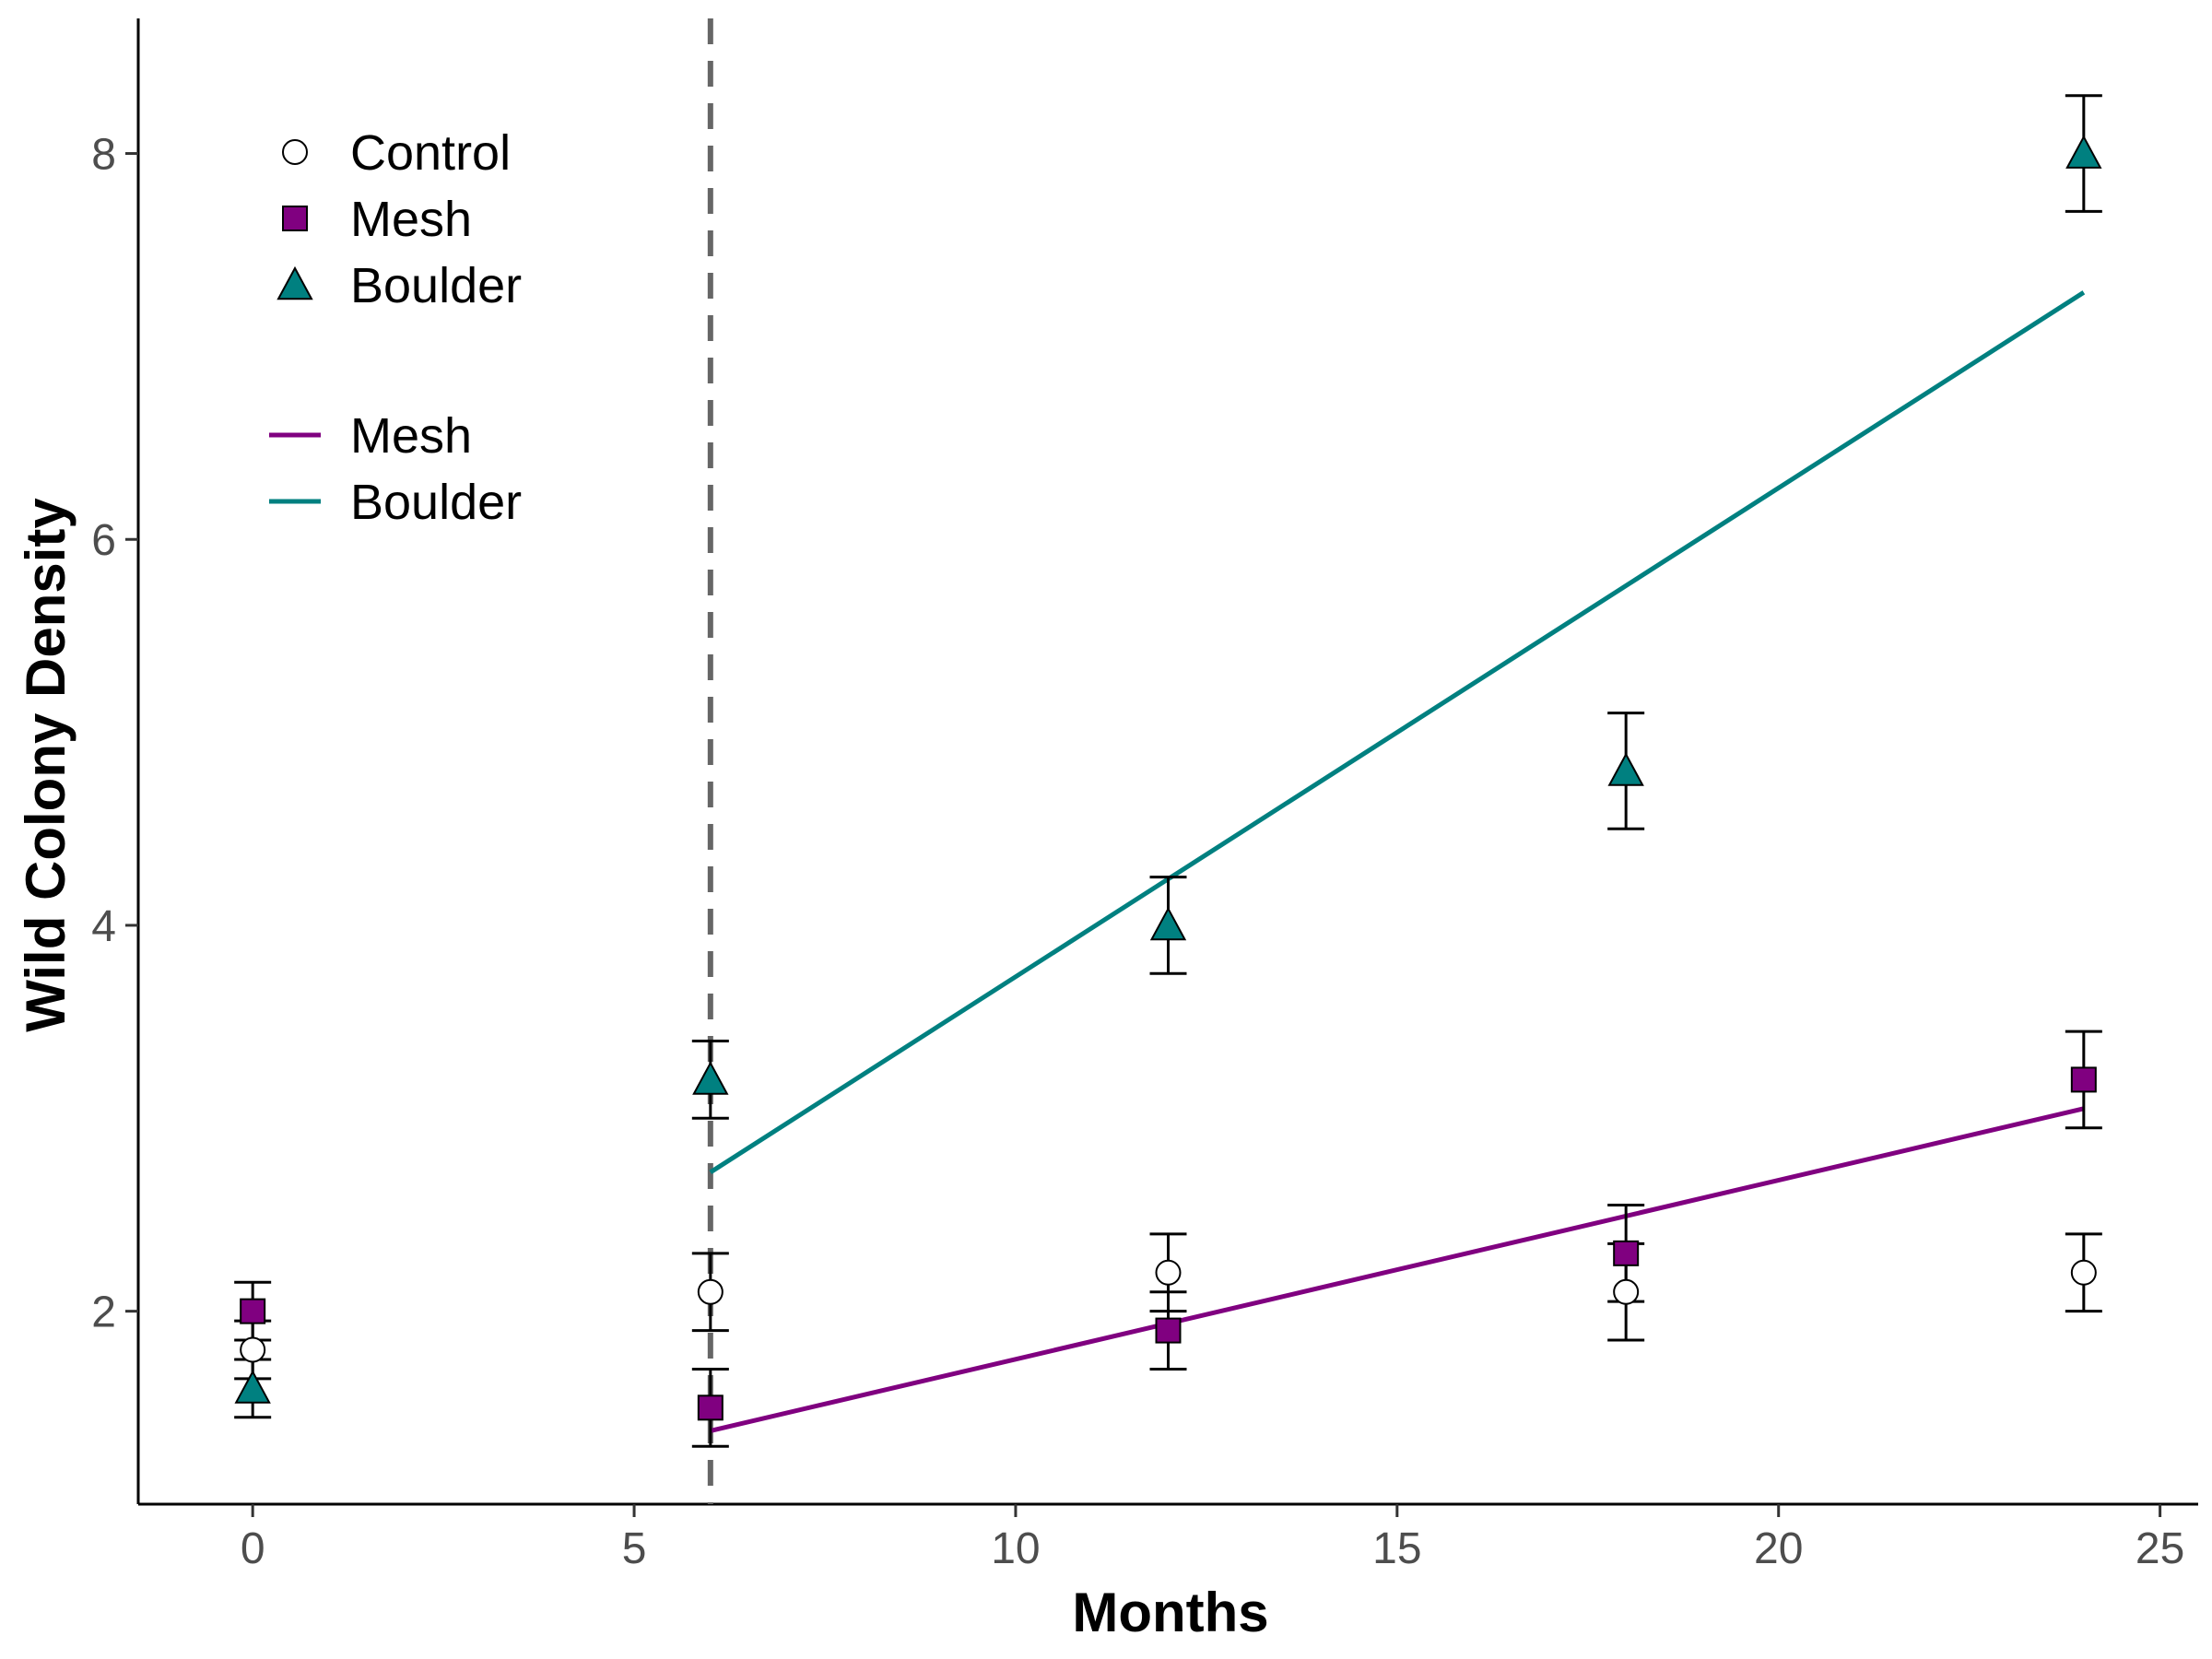 The width and height of the screenshot is (2212, 1659). I want to click on legend-label-mesh: Mesh, so click(411, 219).